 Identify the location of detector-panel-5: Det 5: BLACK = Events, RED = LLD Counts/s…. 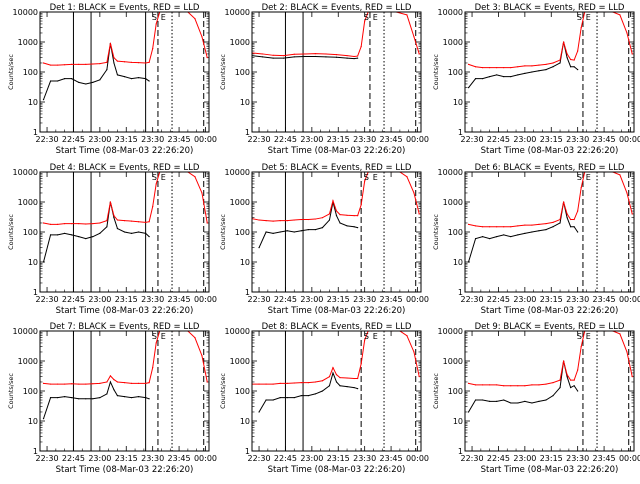
(324, 239).